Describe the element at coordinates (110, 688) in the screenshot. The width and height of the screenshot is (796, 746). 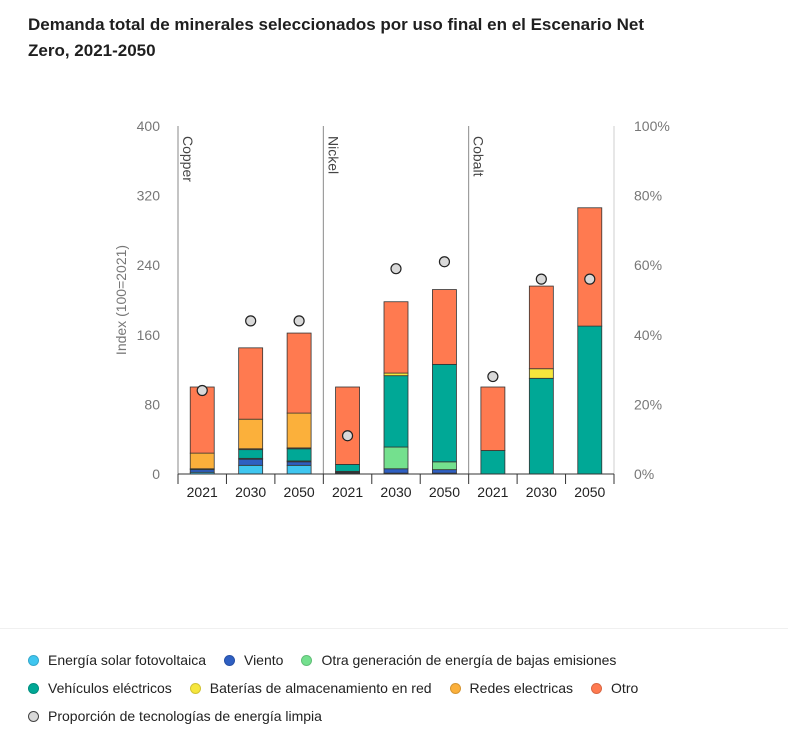
I see `legend-label: Vehículos eléctricos` at that location.